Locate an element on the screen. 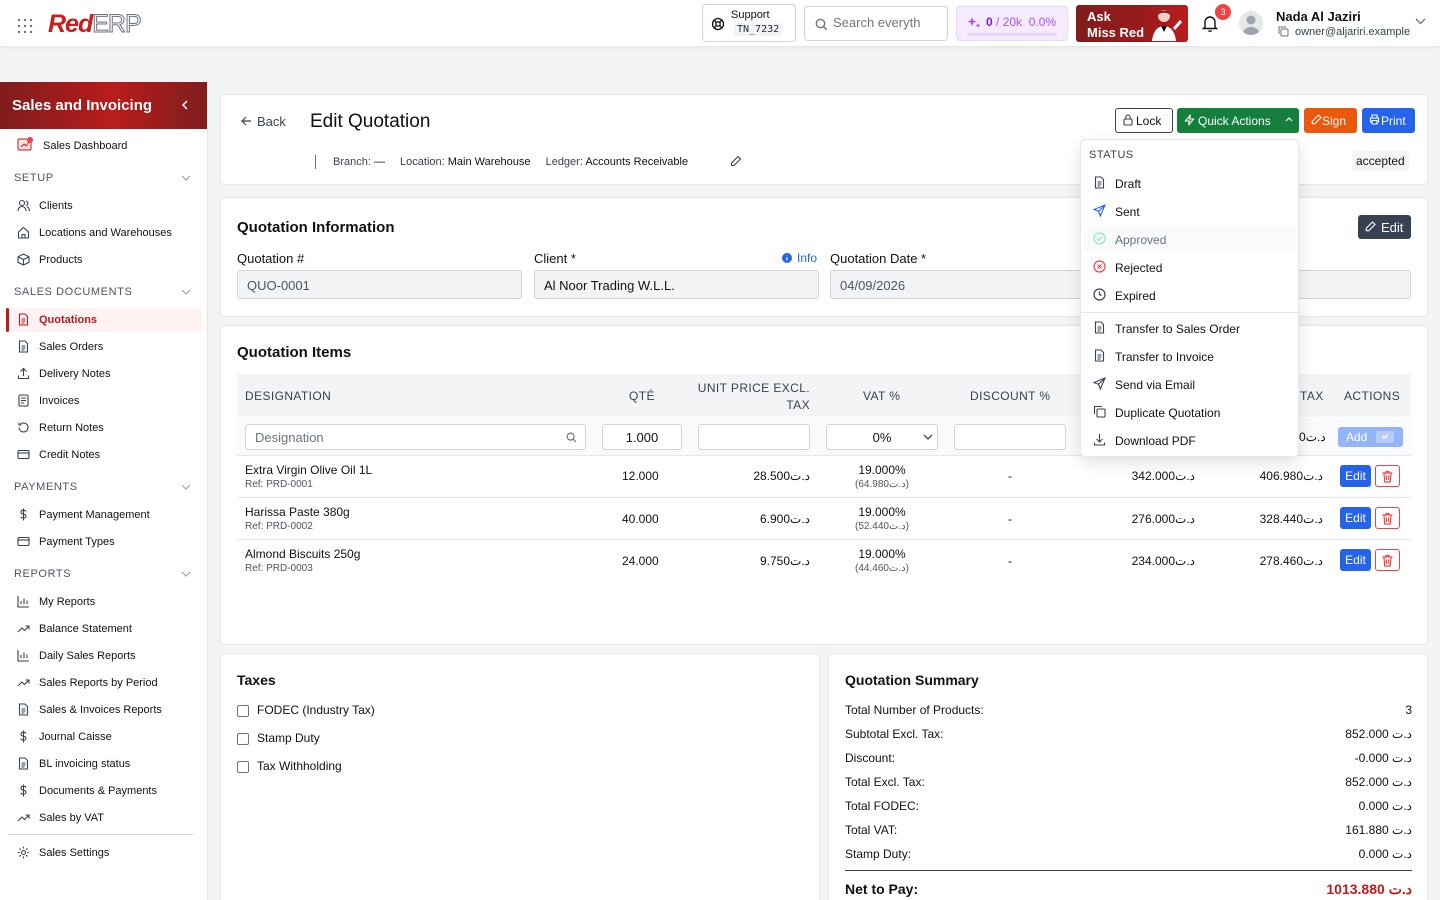 This screenshot has height=900, width=1440. menu-item-expired: Expired is located at coordinates (1189, 295).